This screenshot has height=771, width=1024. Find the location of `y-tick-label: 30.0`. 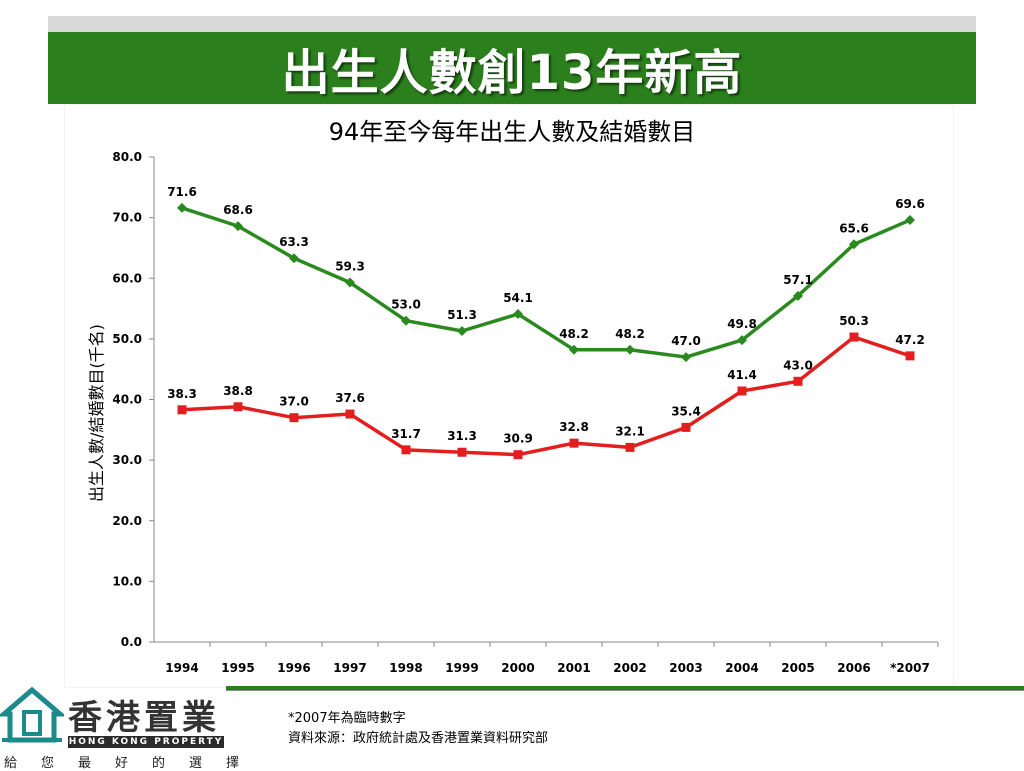

y-tick-label: 30.0 is located at coordinates (127, 460).